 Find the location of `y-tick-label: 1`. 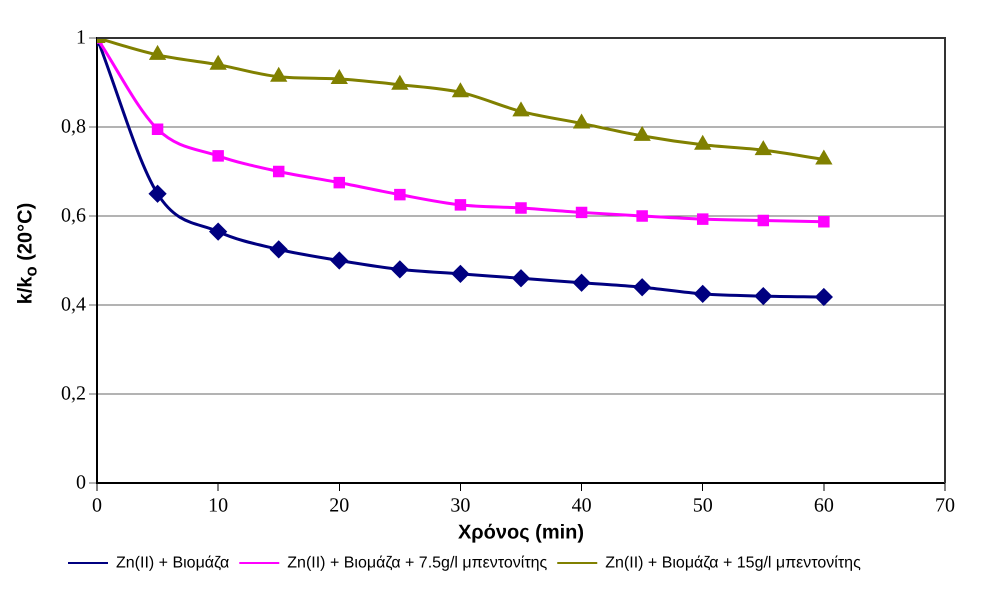

y-tick-label: 1 is located at coordinates (81, 37).